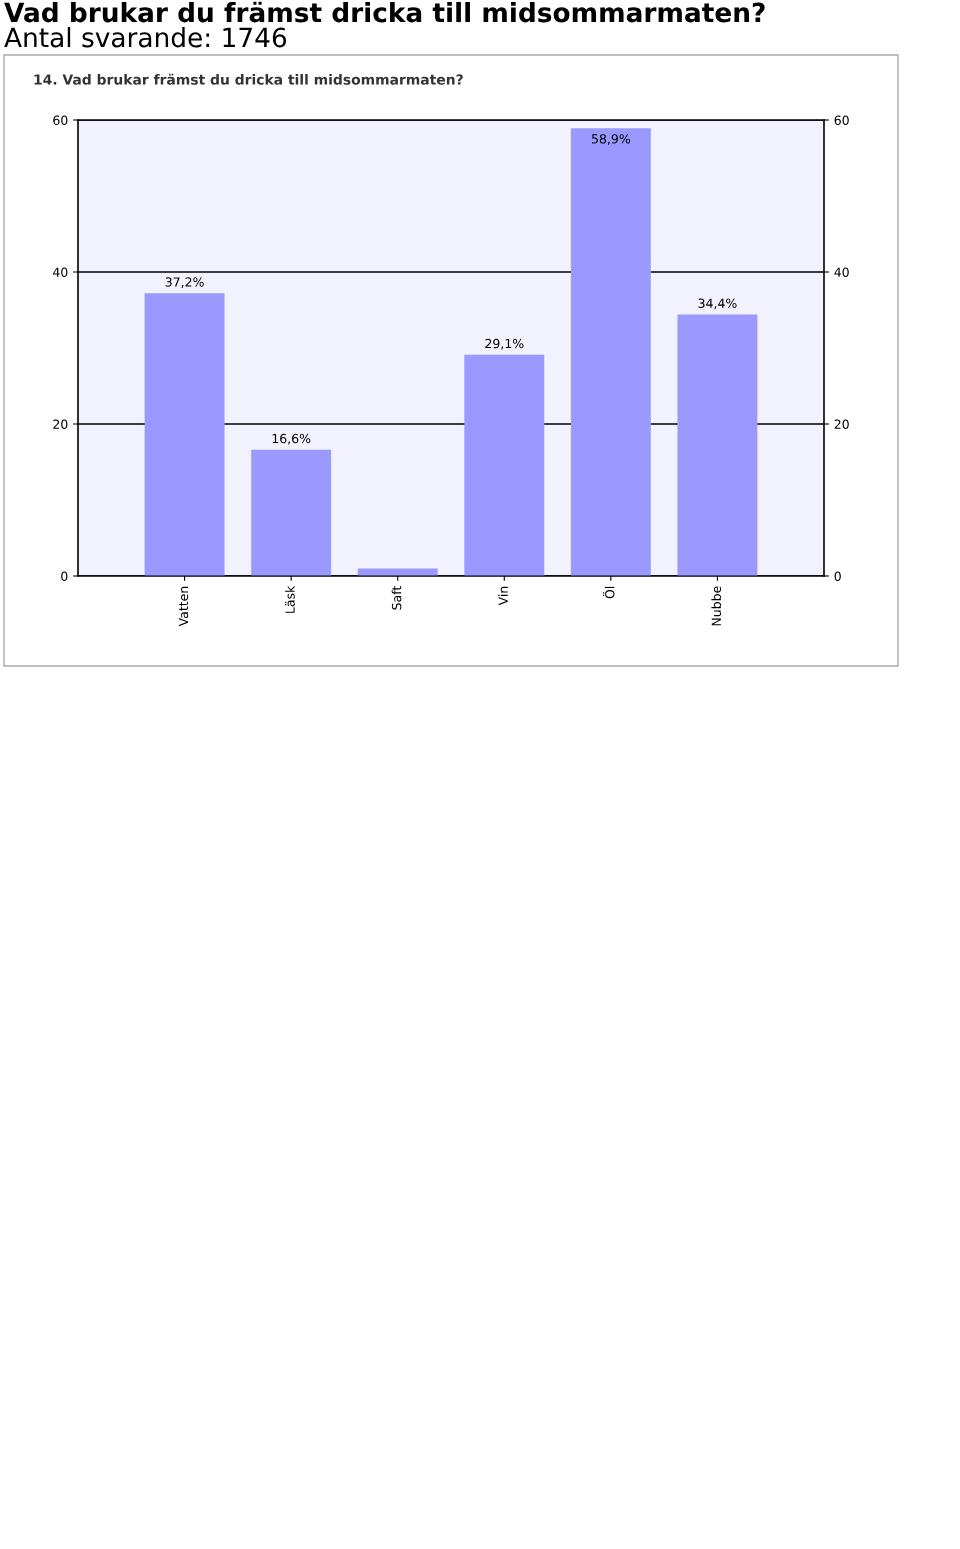 The width and height of the screenshot is (960, 1549). What do you see at coordinates (145, 37) in the screenshot?
I see `chart-subtitle: Antal svarande: 1746` at bounding box center [145, 37].